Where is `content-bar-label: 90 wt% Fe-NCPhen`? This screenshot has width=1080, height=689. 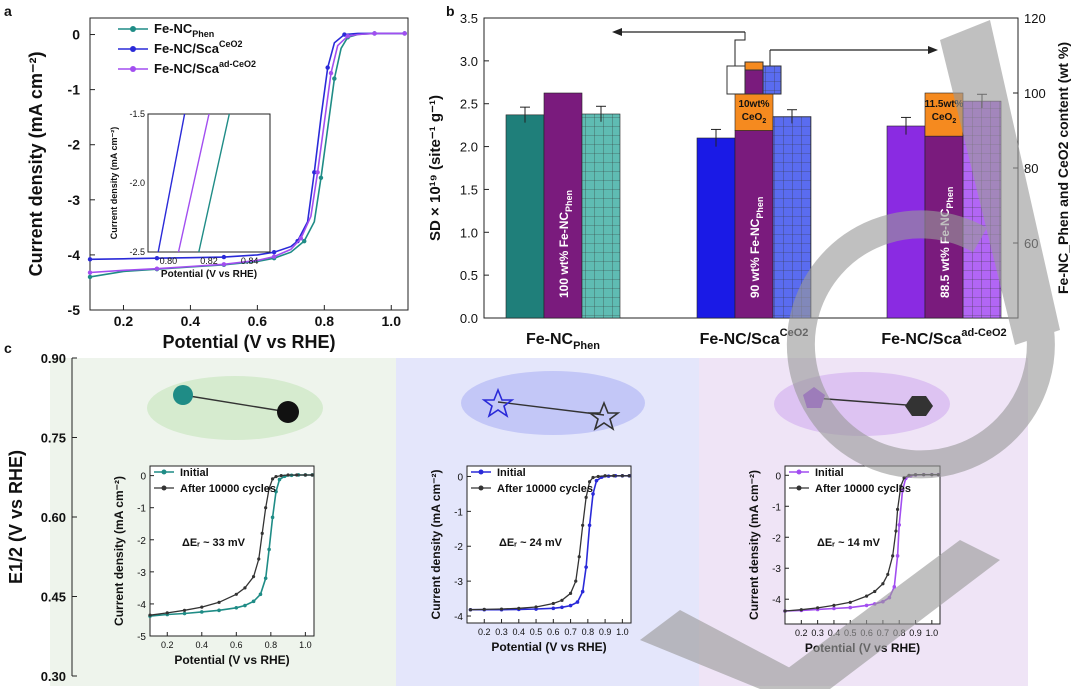 content-bar-label: 90 wt% Fe-NCPhen is located at coordinates (756, 247).